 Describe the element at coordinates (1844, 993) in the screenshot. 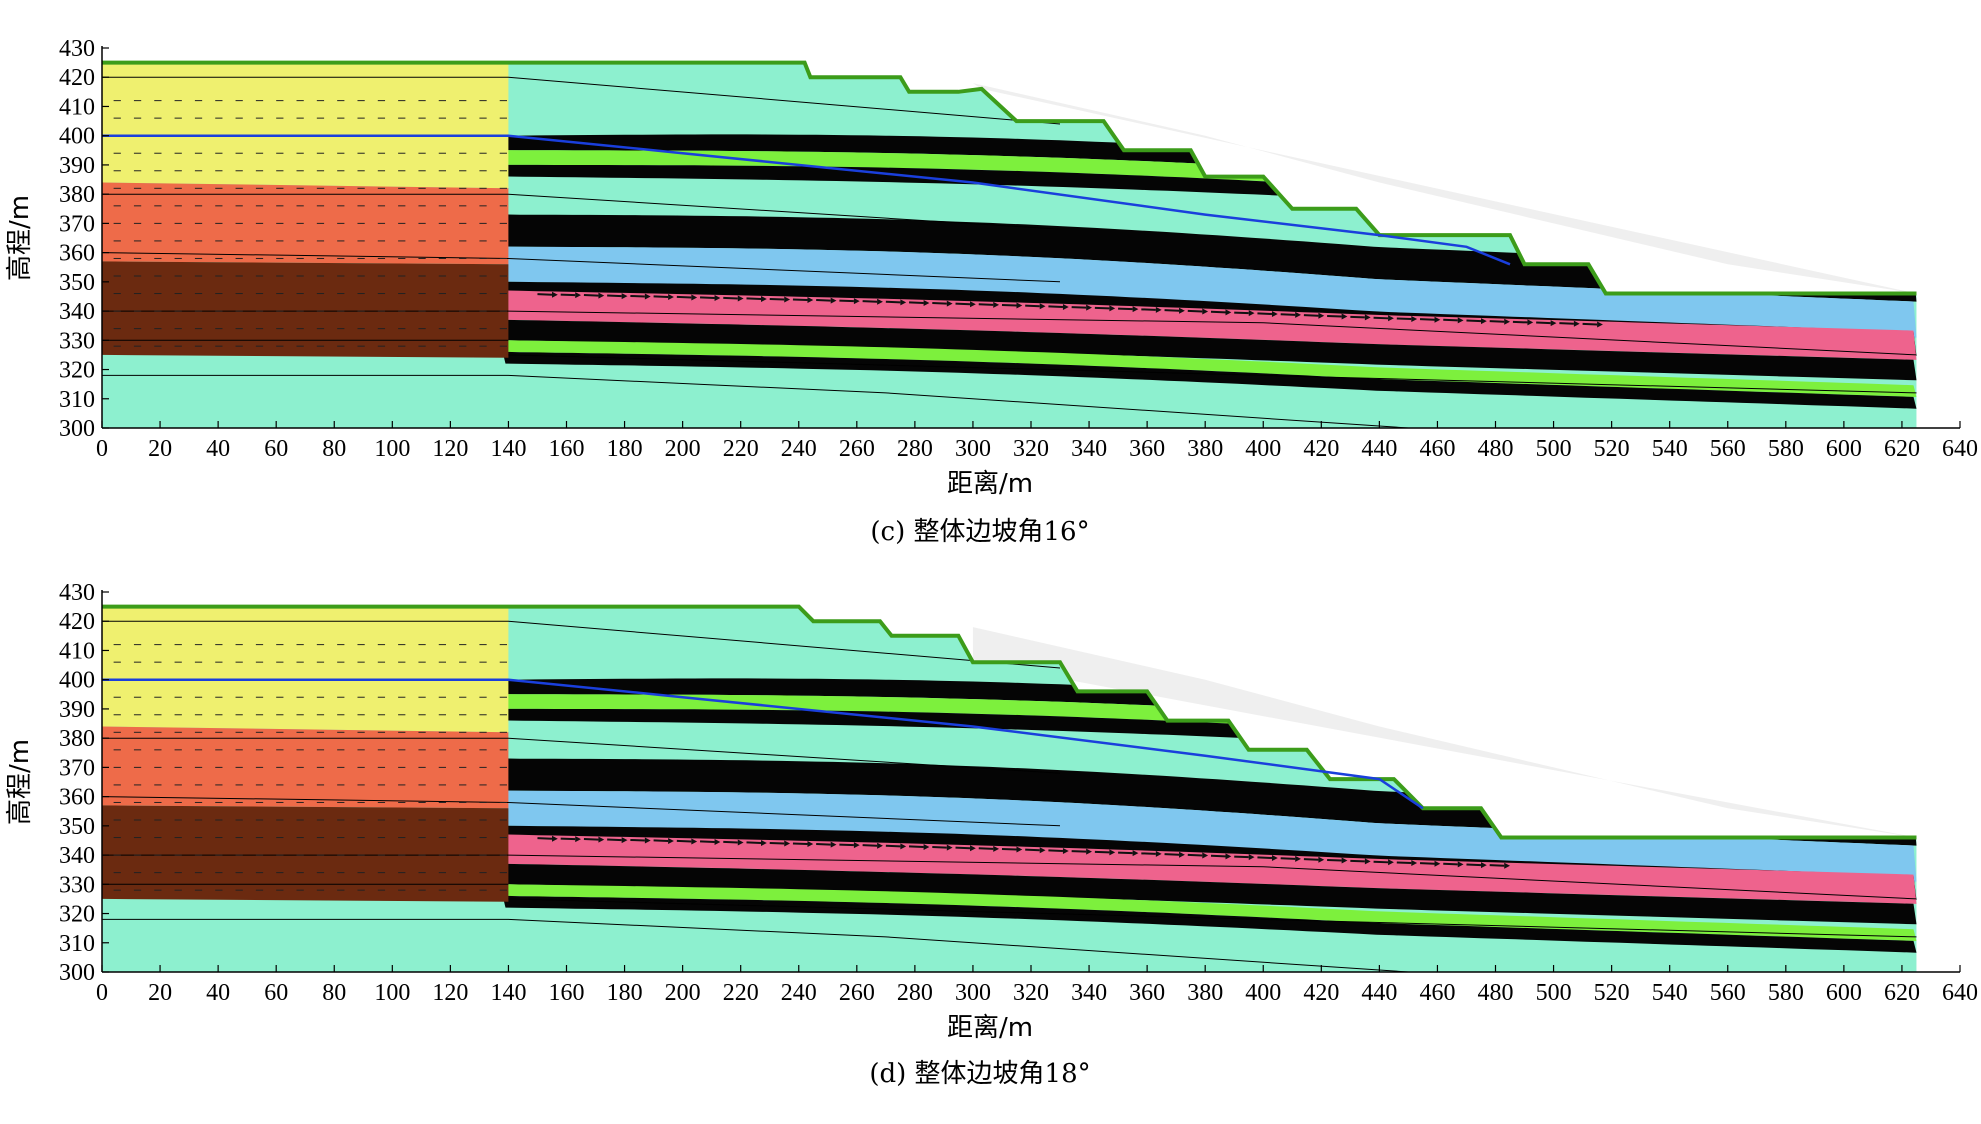

I see `x-tick-label: 600` at that location.